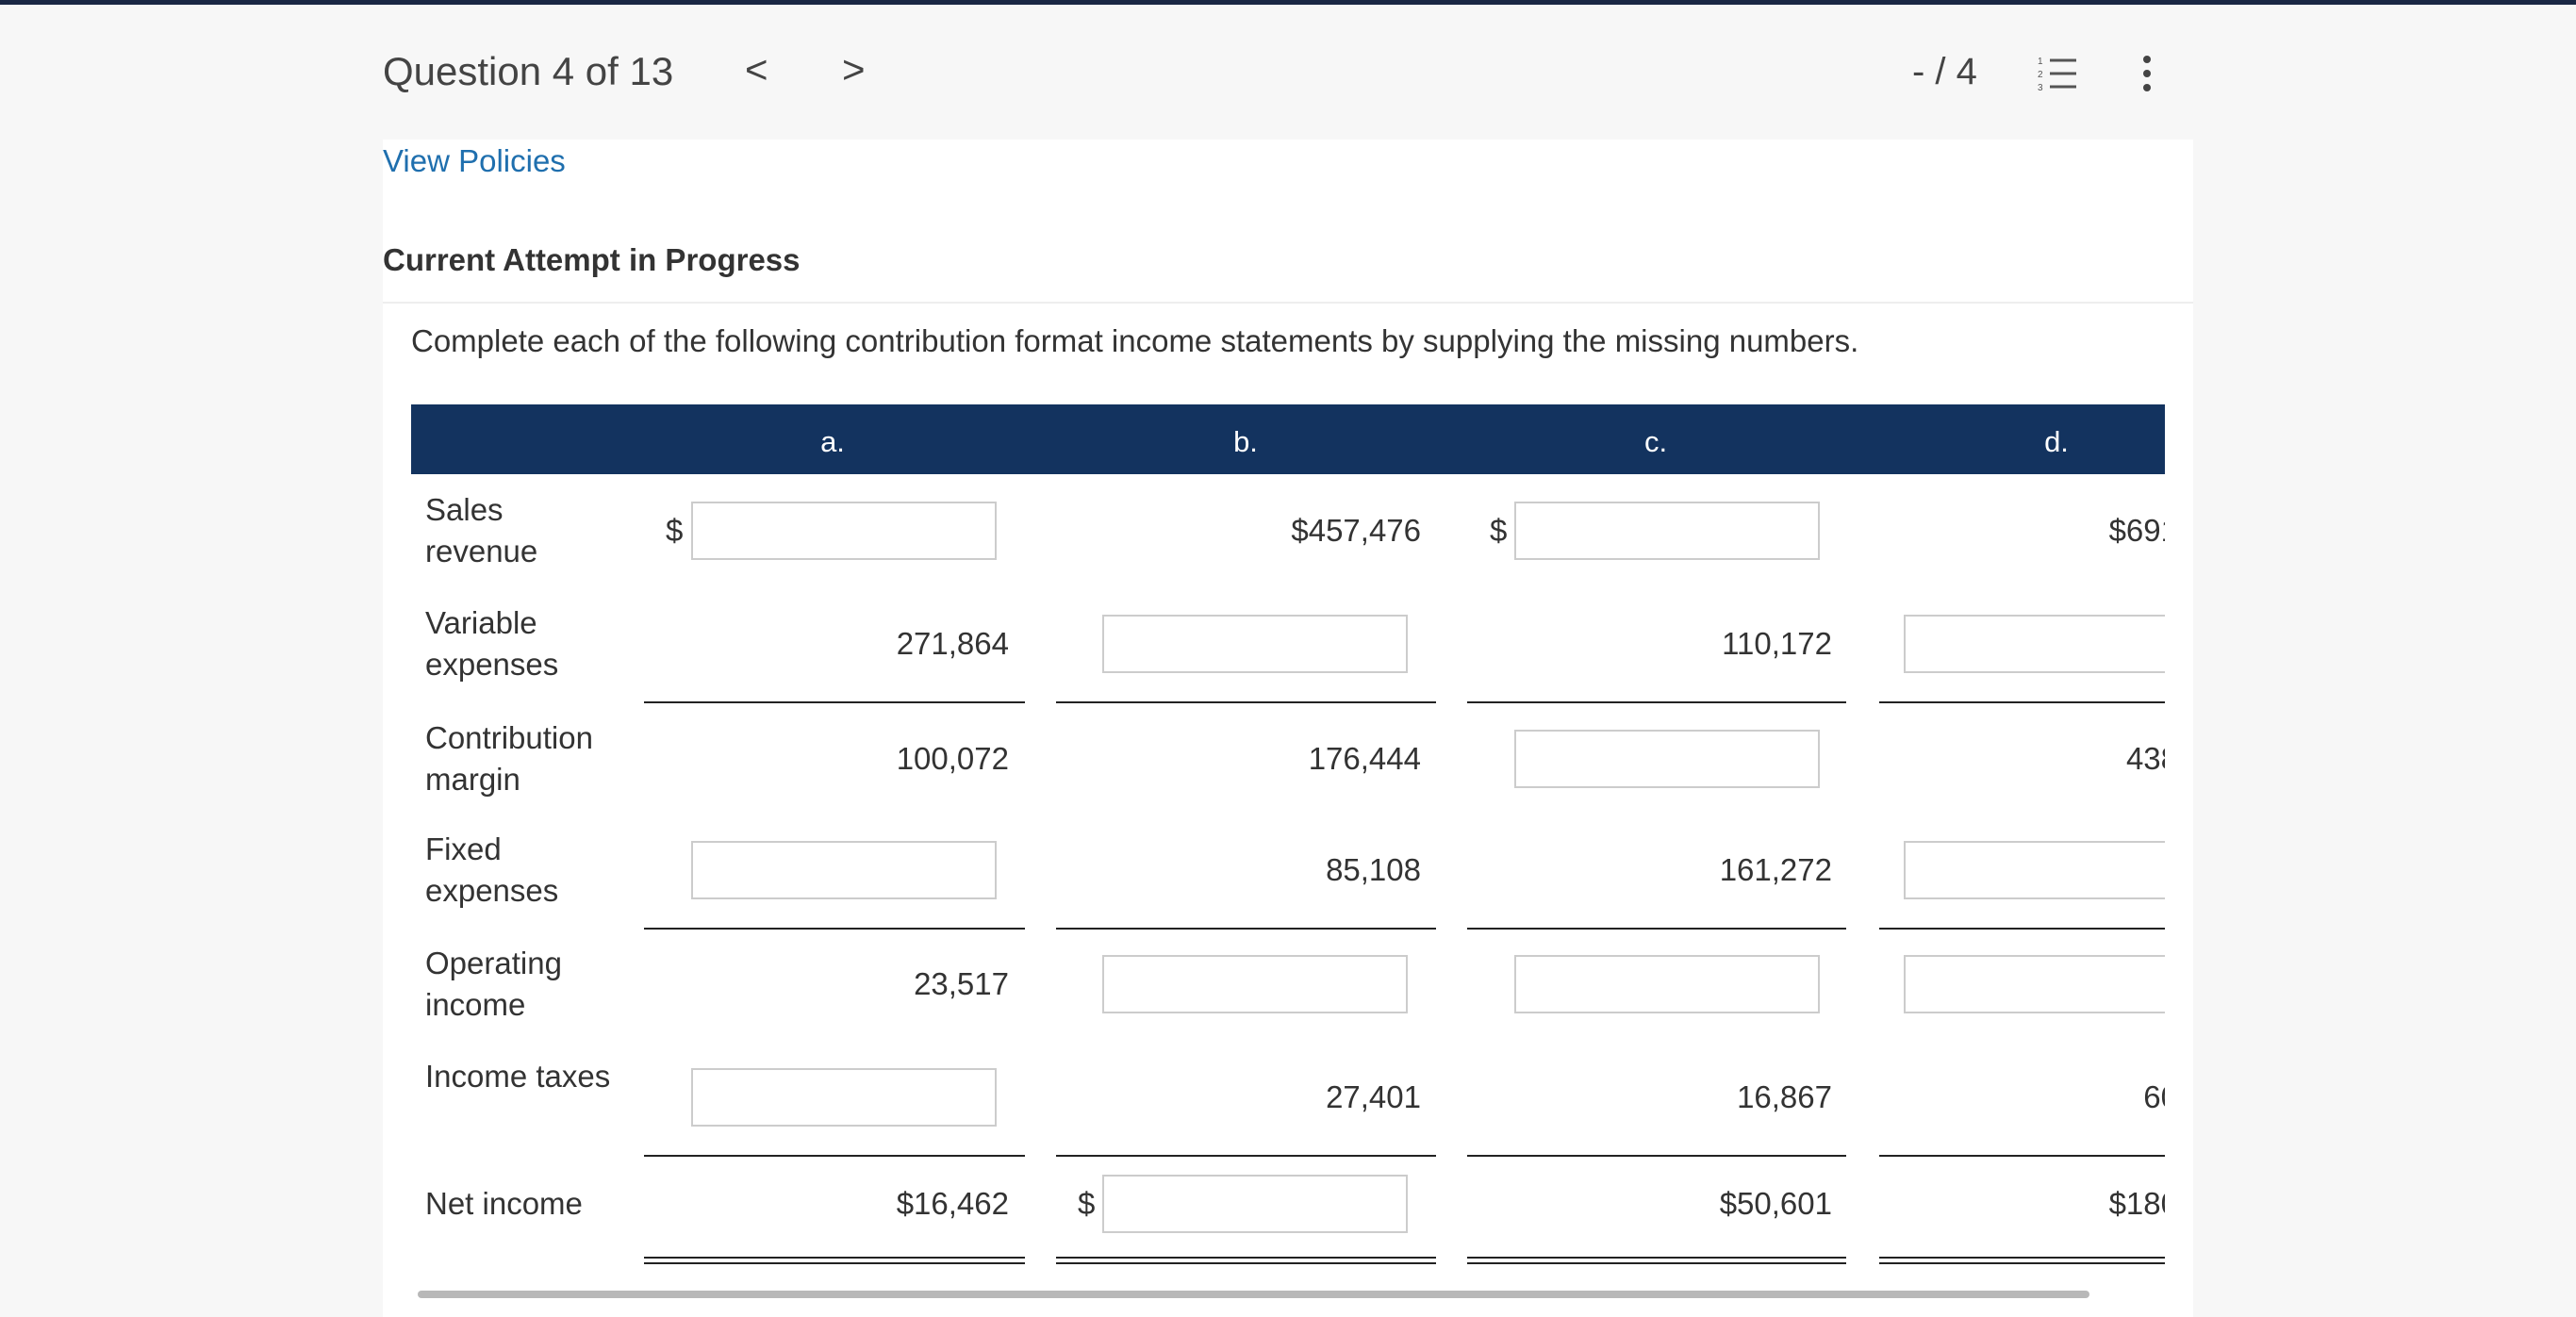 This screenshot has height=1317, width=2576. What do you see at coordinates (1777, 643) in the screenshot?
I see `cell-value: 110,172` at bounding box center [1777, 643].